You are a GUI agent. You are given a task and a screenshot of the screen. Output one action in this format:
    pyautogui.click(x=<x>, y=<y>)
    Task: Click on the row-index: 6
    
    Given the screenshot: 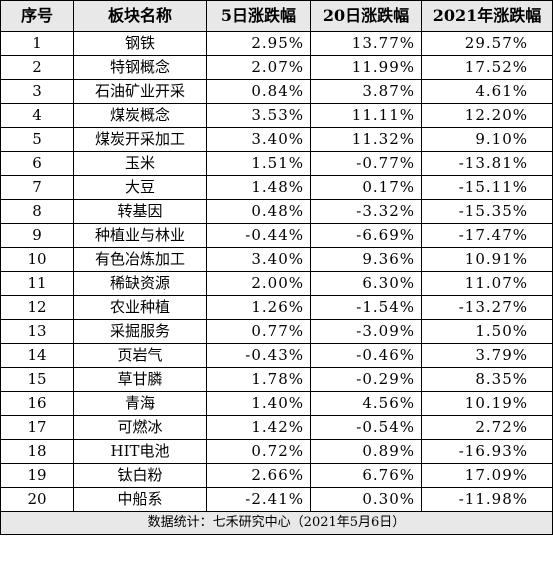 What is the action you would take?
    pyautogui.click(x=37, y=163)
    